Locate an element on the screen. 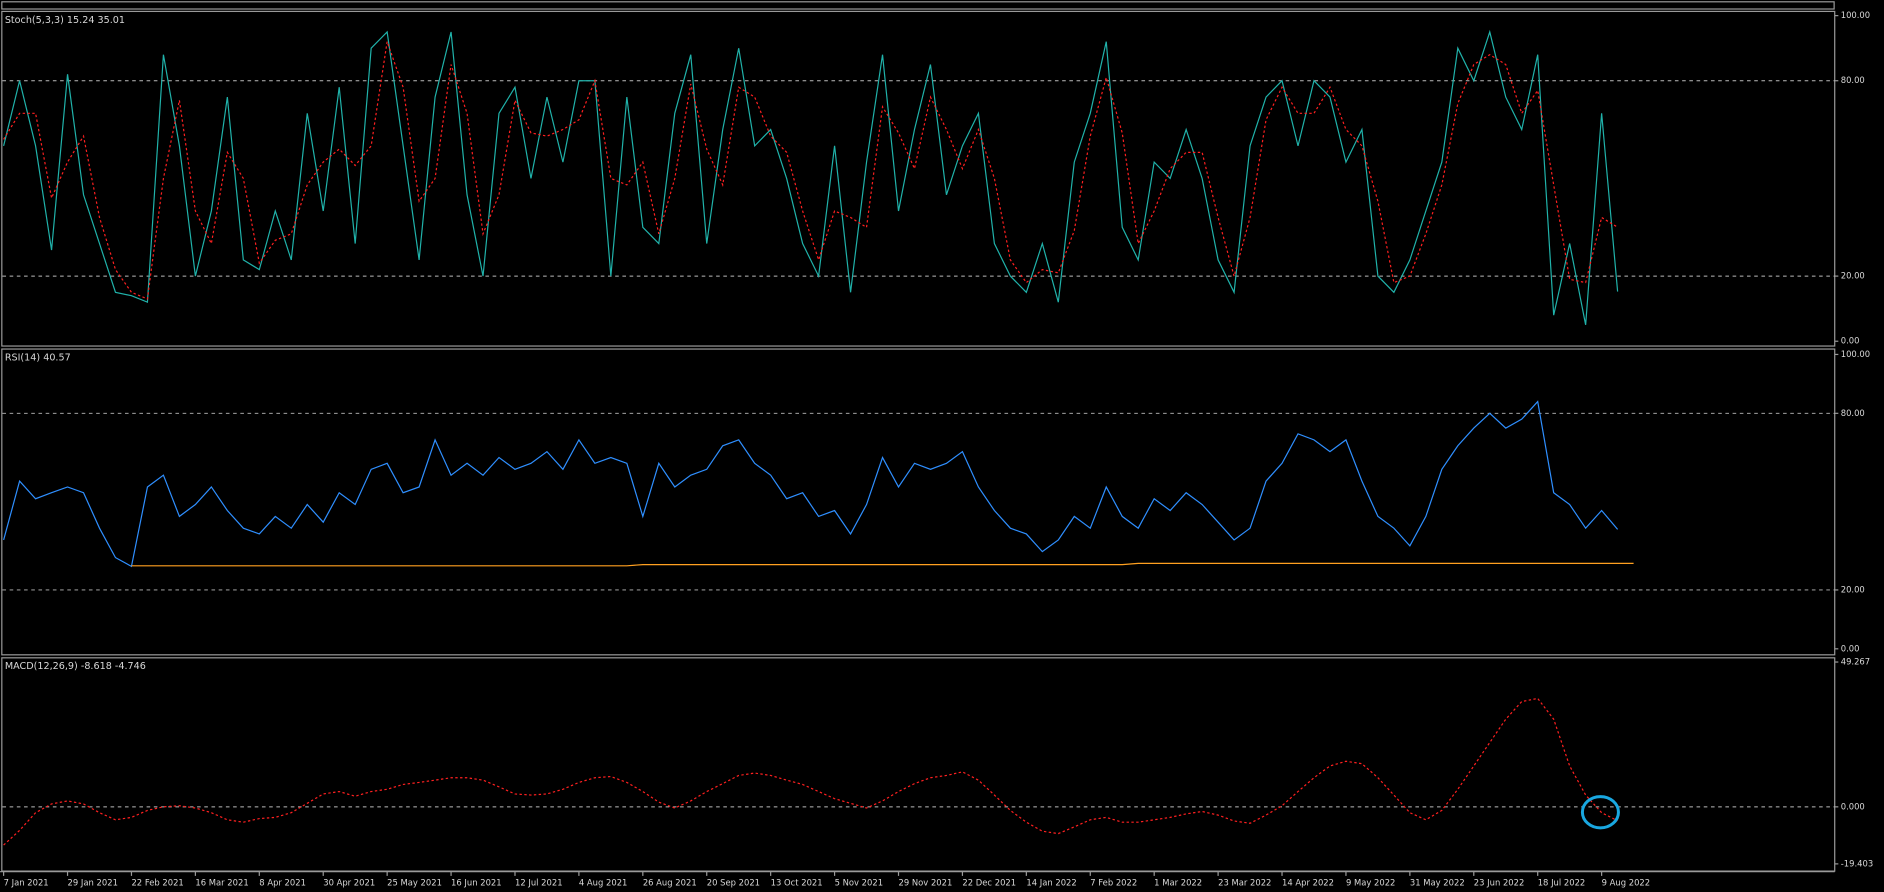 The height and width of the screenshot is (892, 1884). x-tick-label: 16 Jun 2021 is located at coordinates (476, 883).